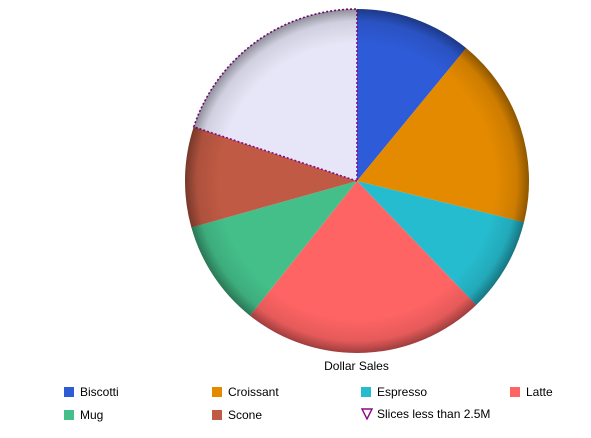  I want to click on legend-label: Croissant, so click(253, 392).